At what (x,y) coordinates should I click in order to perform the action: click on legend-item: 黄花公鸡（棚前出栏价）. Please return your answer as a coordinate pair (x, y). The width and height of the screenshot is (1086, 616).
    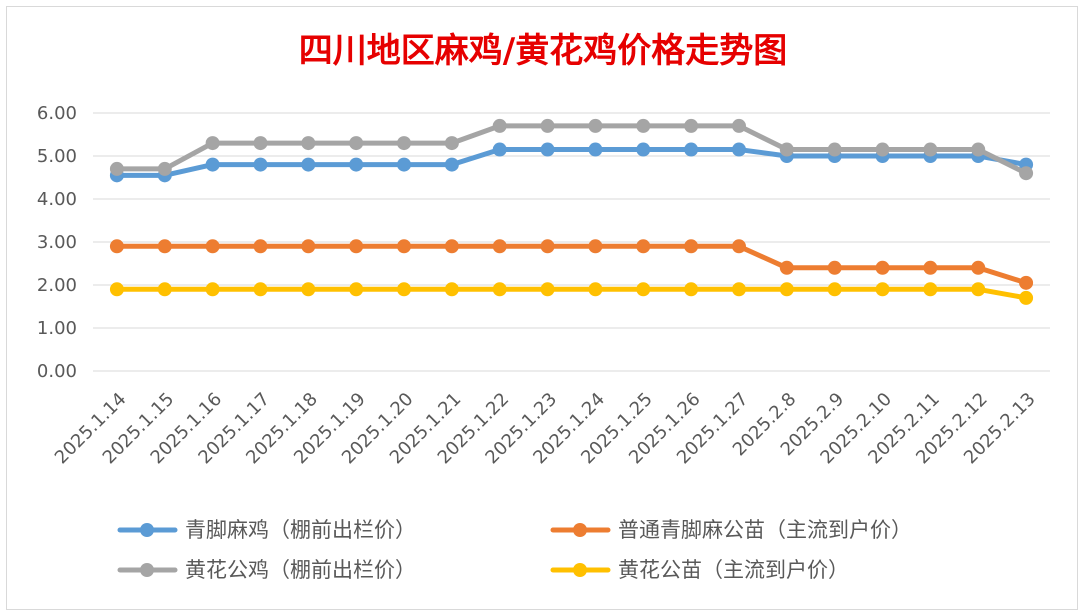
    Looking at the image, I should click on (266, 570).